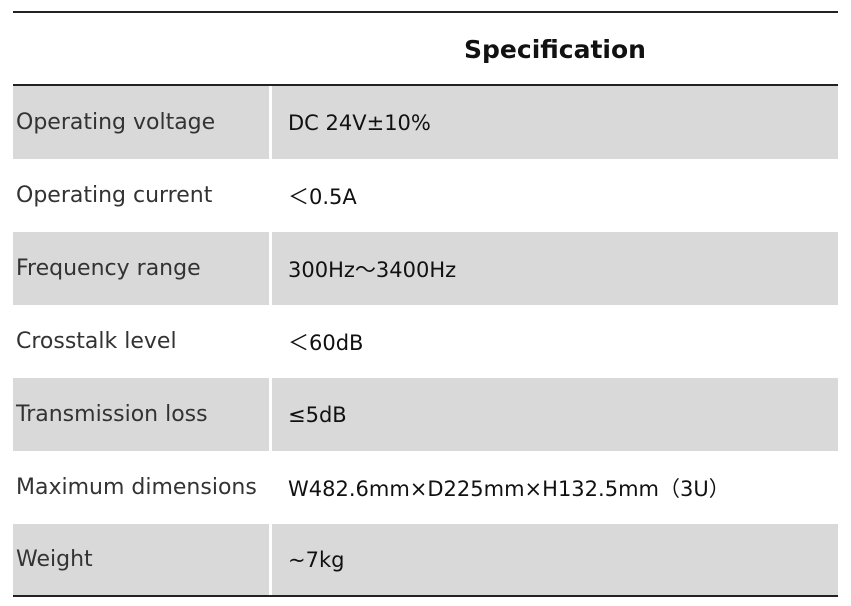  What do you see at coordinates (555, 559) in the screenshot?
I see `param-value: ~7kg` at bounding box center [555, 559].